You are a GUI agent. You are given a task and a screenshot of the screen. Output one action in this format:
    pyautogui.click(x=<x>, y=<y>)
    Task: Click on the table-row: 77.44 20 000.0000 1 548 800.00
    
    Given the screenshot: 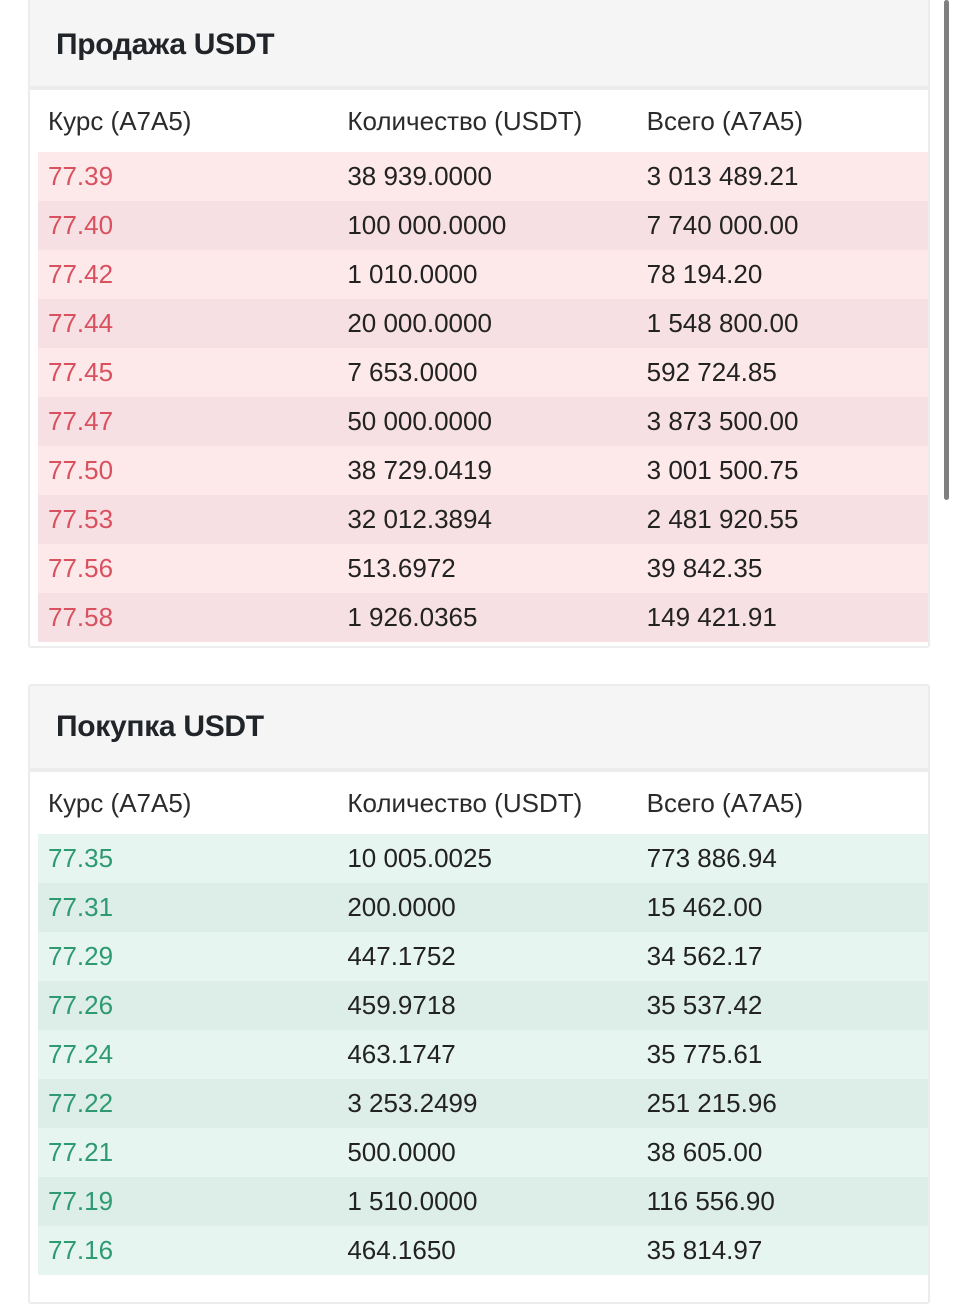 What is the action you would take?
    pyautogui.click(x=483, y=323)
    